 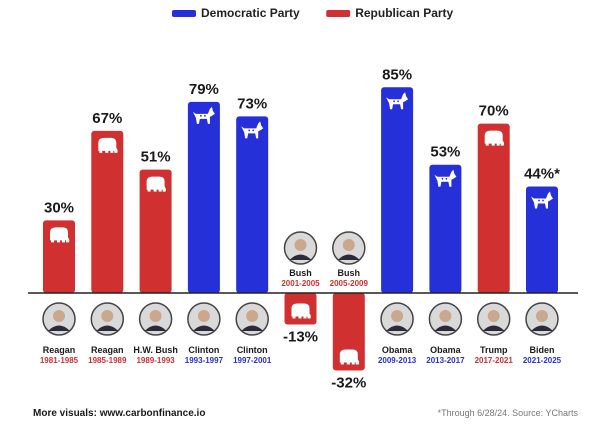 What do you see at coordinates (542, 174) in the screenshot?
I see `value-label-11: 44%*` at bounding box center [542, 174].